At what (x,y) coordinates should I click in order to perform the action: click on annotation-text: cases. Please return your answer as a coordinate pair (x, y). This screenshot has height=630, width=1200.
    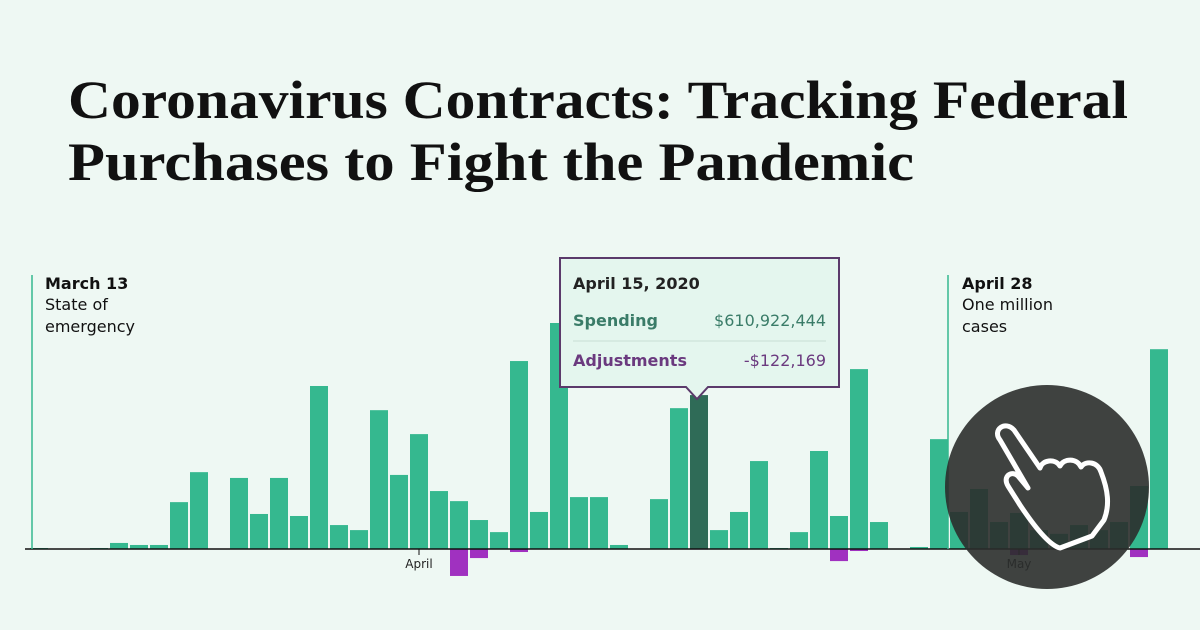
    Looking at the image, I should click on (984, 326).